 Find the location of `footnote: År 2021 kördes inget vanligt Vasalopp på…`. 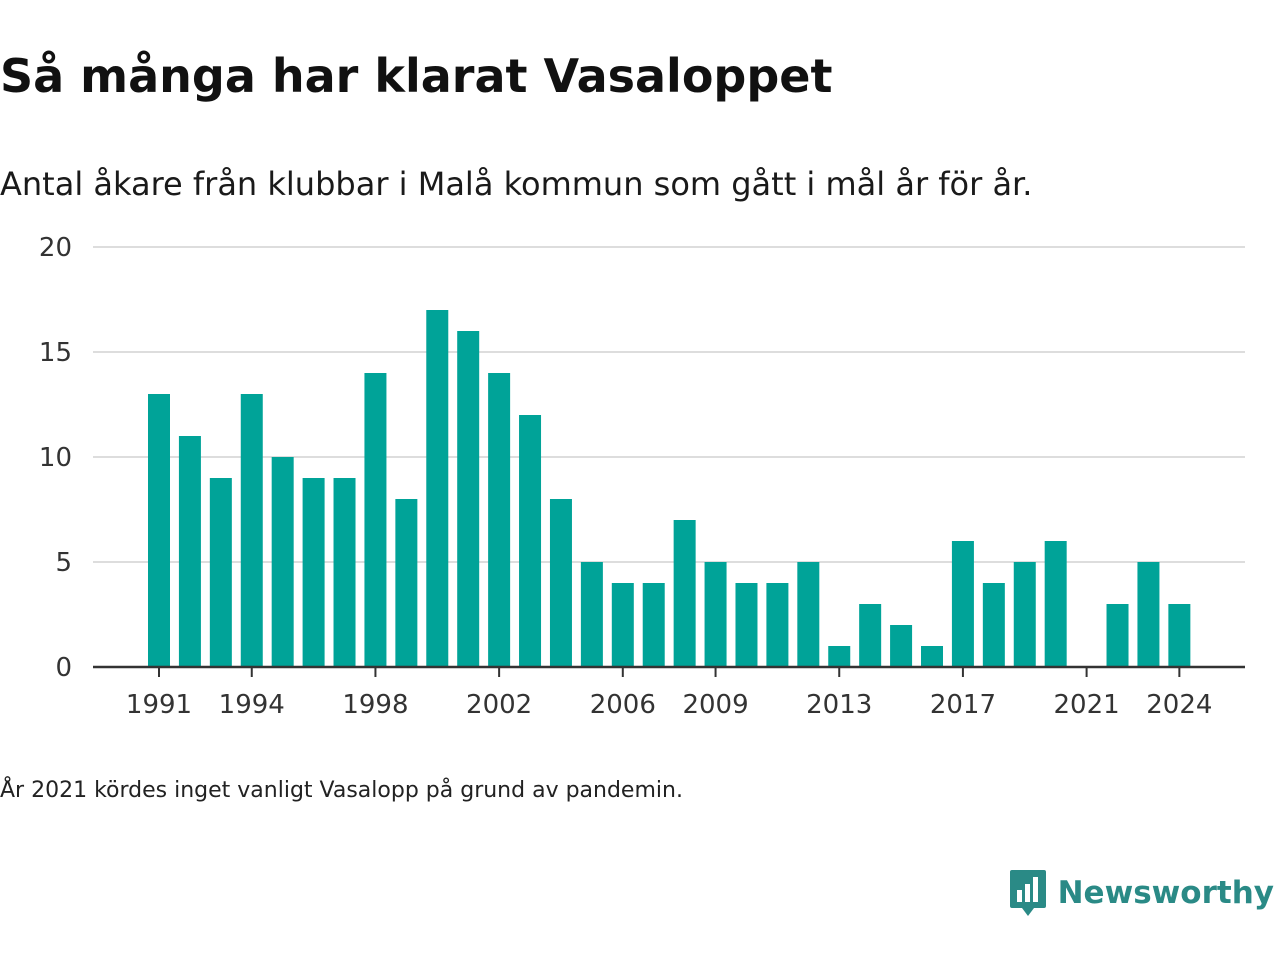

footnote: År 2021 kördes inget vanligt Vasalopp på… is located at coordinates (341, 790).